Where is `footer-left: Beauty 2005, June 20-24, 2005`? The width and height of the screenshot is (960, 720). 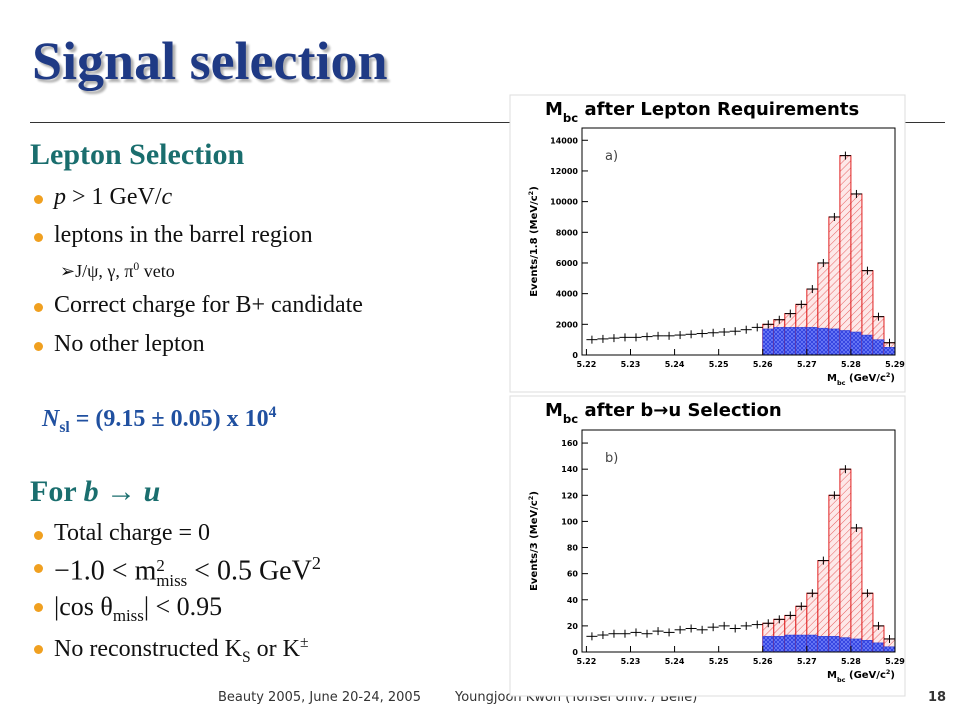
footer-left: Beauty 2005, June 20-24, 2005 is located at coordinates (319, 697).